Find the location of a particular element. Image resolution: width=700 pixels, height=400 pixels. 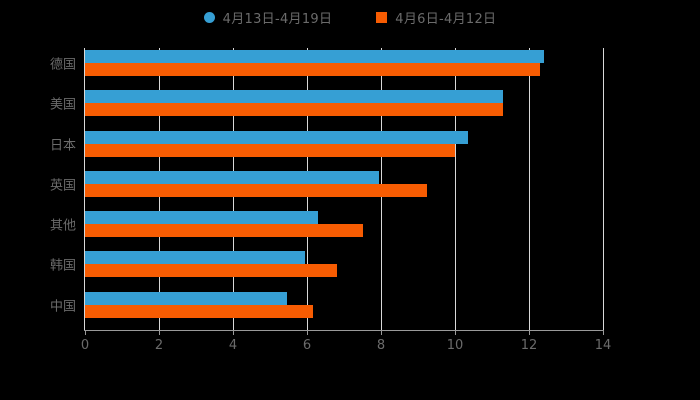

y-axis-label-4: 其他 is located at coordinates (62, 226).